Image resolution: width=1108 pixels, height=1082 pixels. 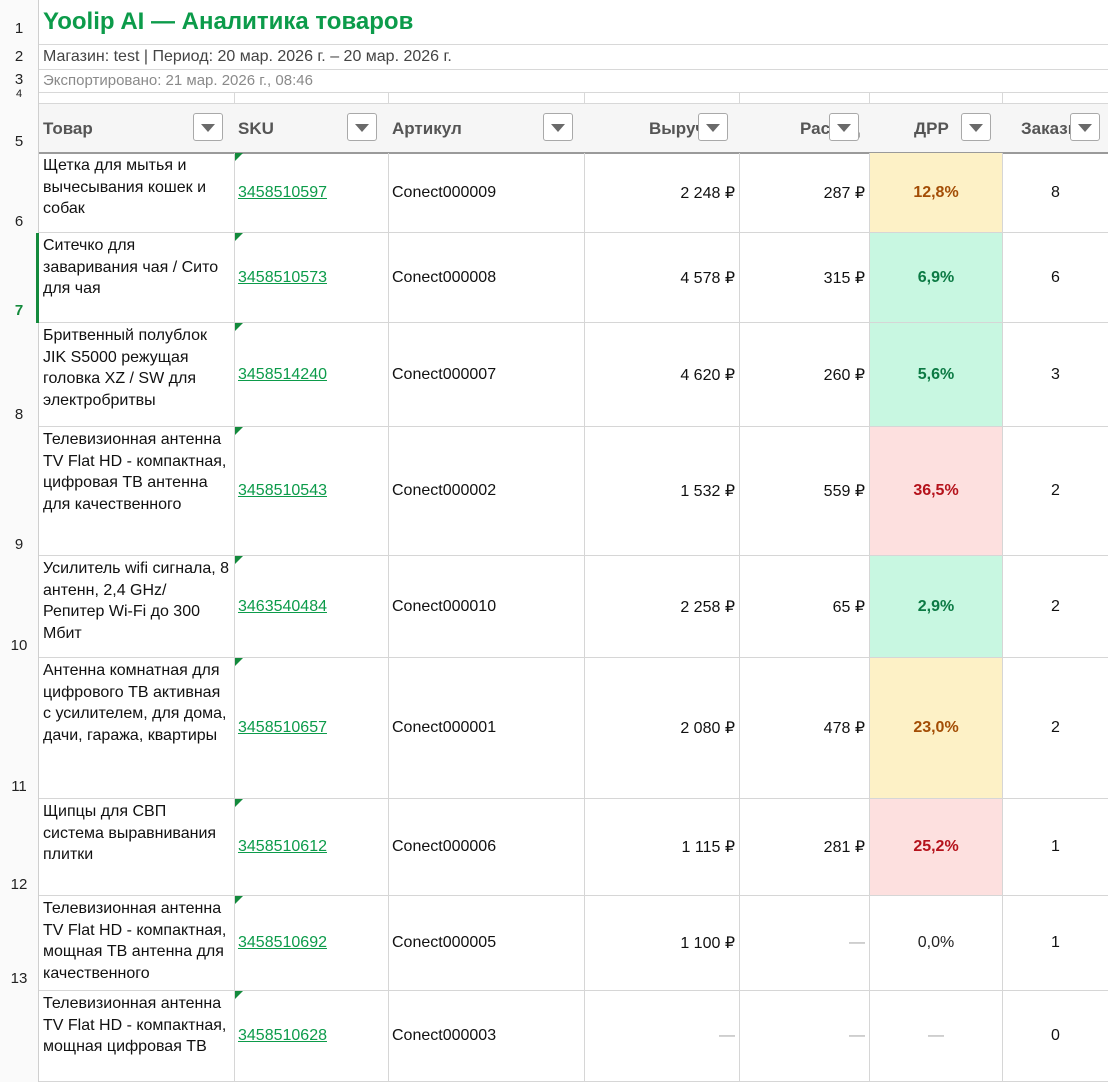 I want to click on cell-drr: 5,6%, so click(x=936, y=375).